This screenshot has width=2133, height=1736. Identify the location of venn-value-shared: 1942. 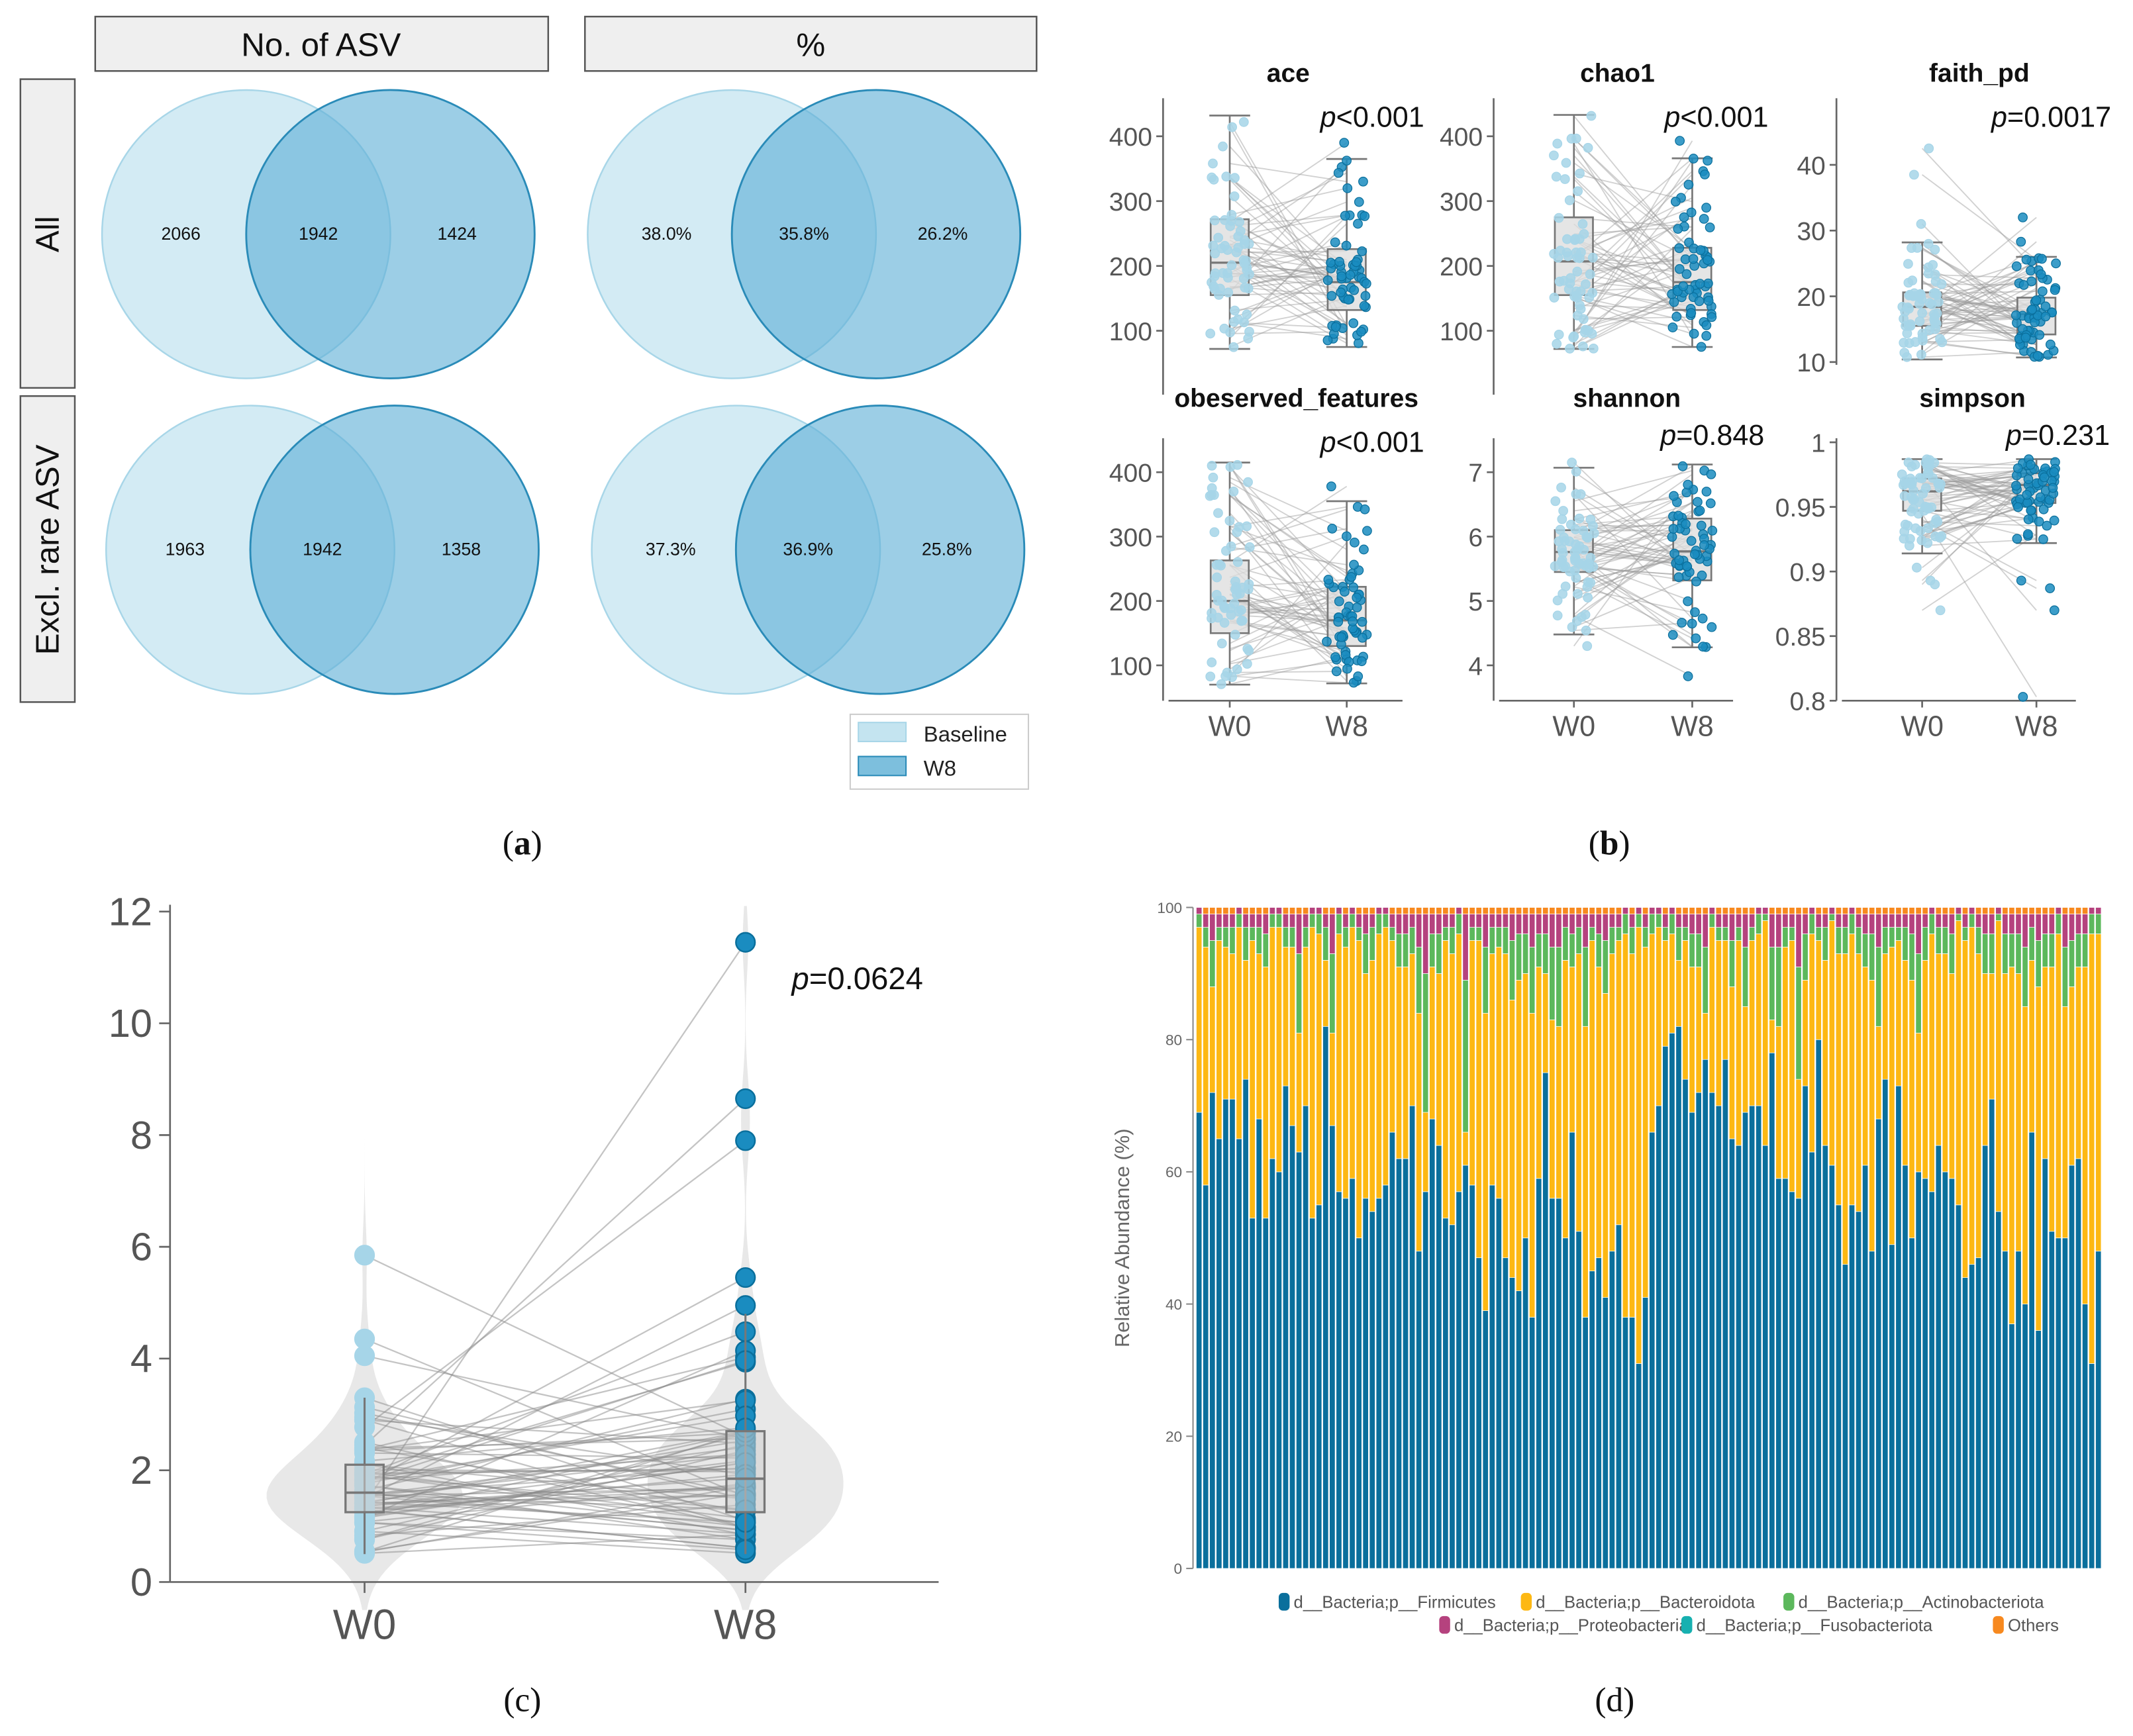
(318, 234).